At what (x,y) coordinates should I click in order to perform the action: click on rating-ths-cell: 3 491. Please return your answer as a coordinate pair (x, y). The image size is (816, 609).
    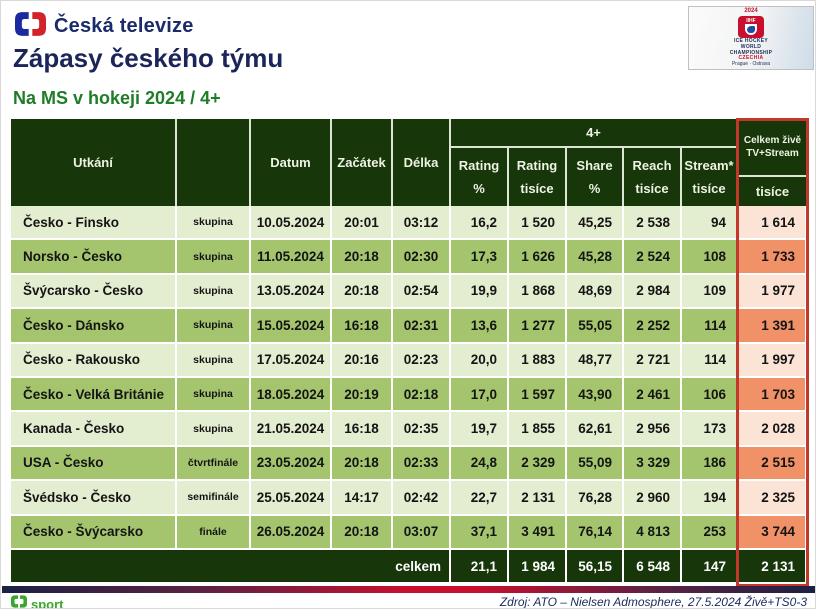
    Looking at the image, I should click on (538, 532).